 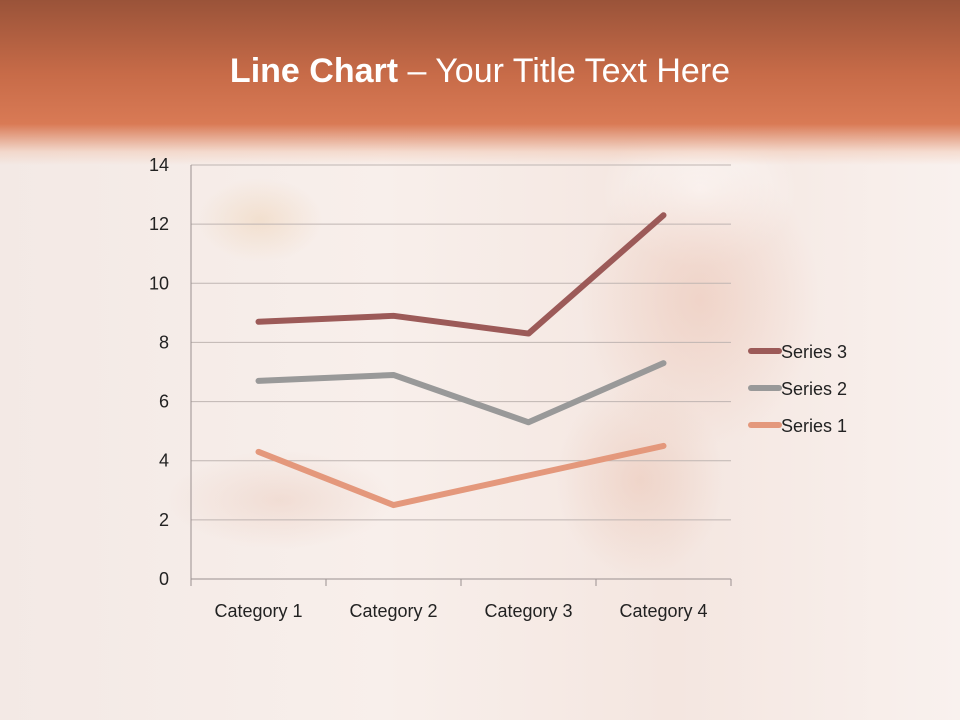 I want to click on y-tick-label: 12, so click(x=159, y=224).